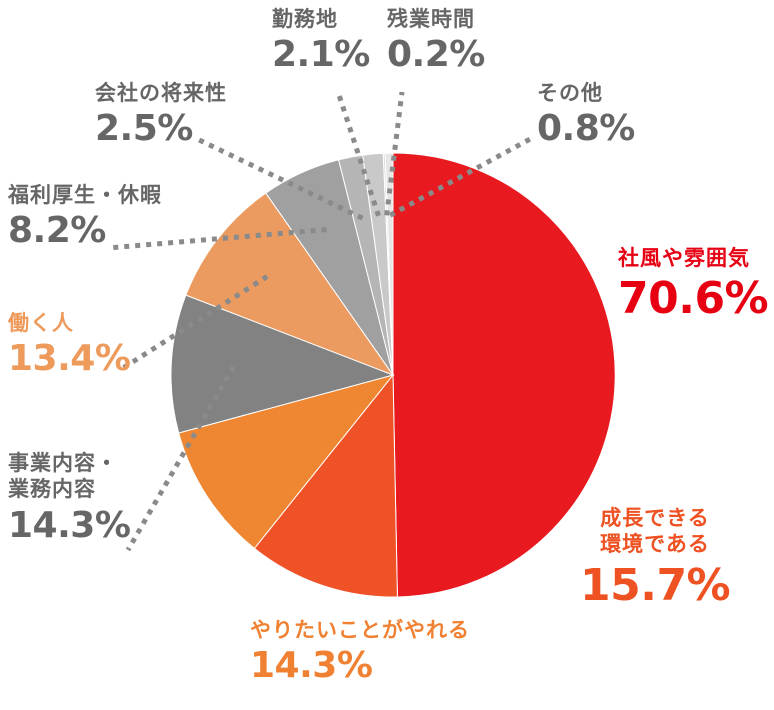 The width and height of the screenshot is (774, 710). What do you see at coordinates (161, 93) in the screenshot?
I see `slice-label-s7: 会社の将来性` at bounding box center [161, 93].